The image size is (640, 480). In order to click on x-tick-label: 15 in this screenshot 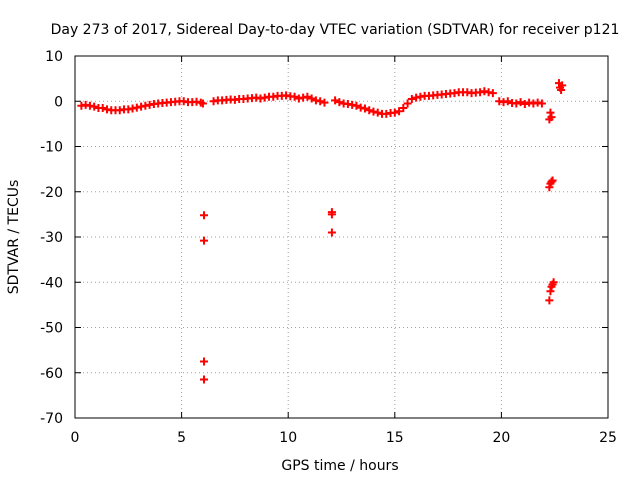, I will do `click(395, 438)`.